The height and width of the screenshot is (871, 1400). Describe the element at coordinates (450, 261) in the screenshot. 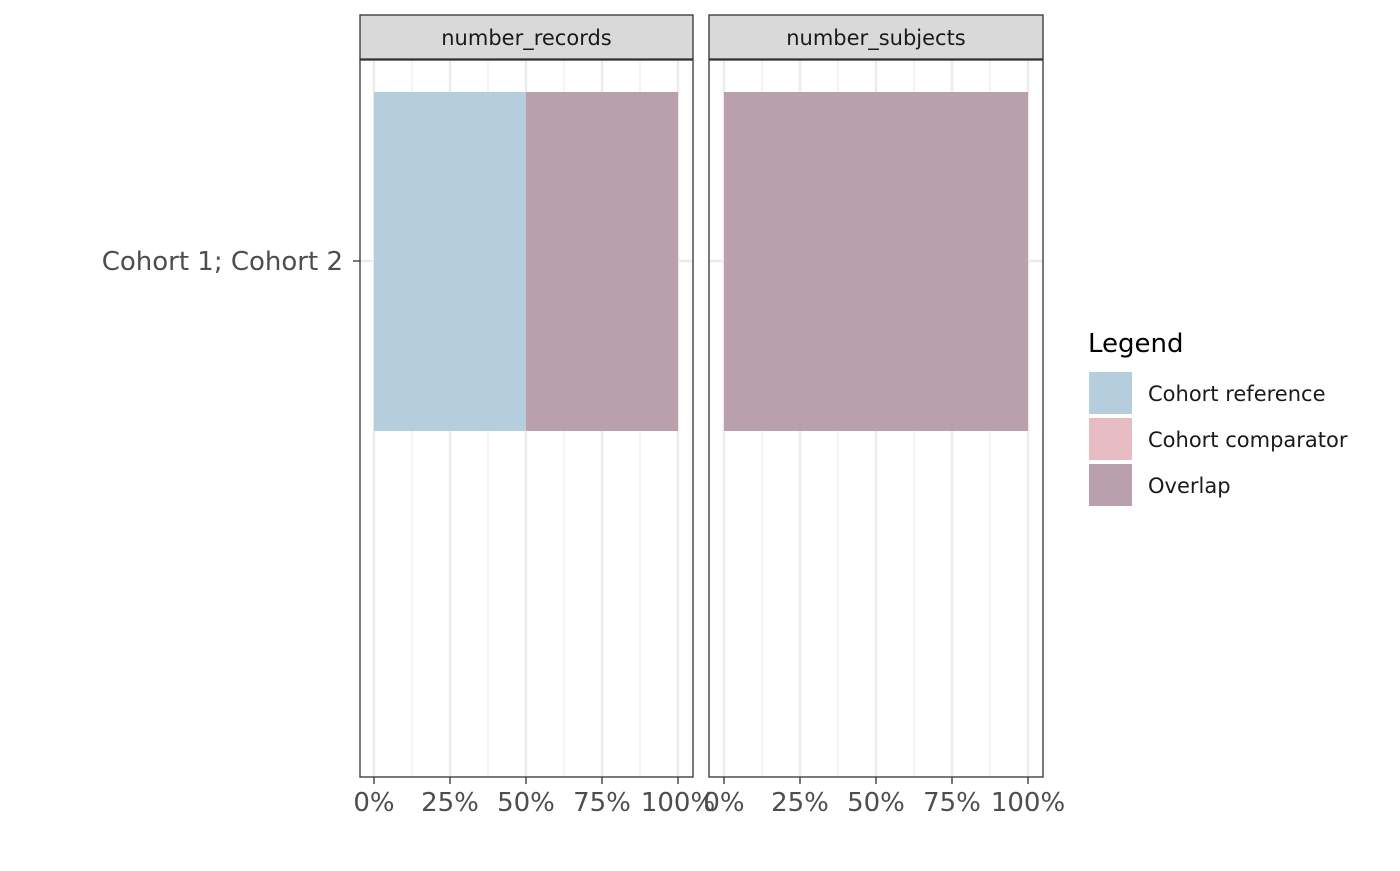

I see `bar-segment-cohort-reference` at that location.